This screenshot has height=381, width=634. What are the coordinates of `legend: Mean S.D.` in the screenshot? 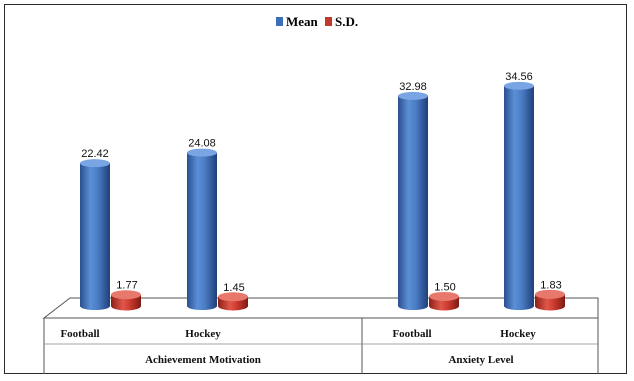 It's located at (317, 21).